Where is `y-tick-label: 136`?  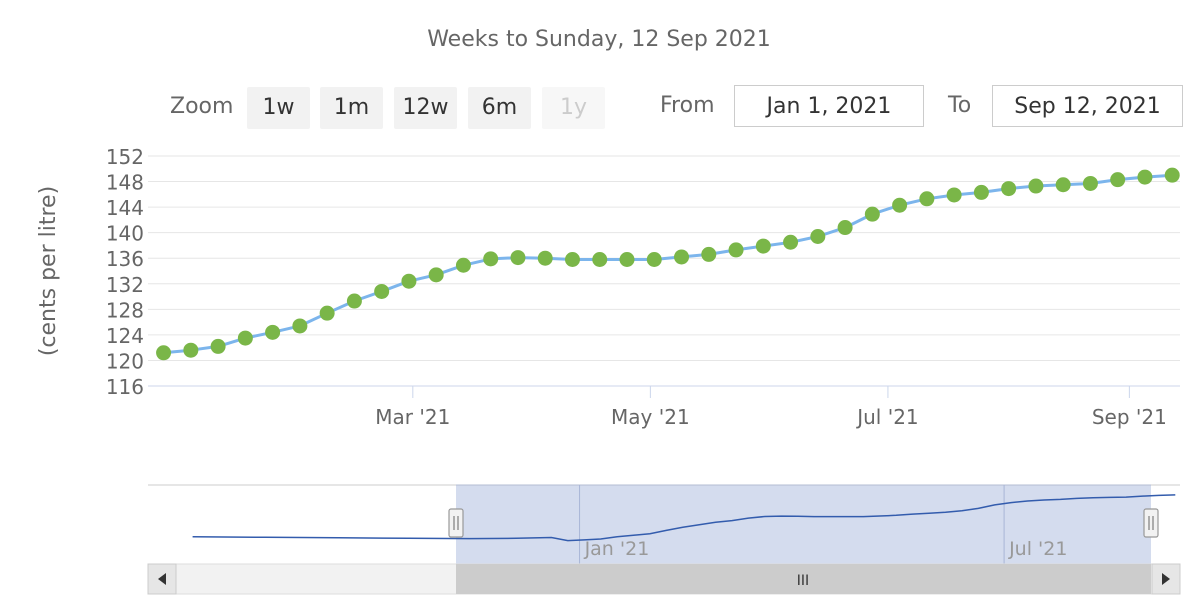 y-tick-label: 136 is located at coordinates (125, 259).